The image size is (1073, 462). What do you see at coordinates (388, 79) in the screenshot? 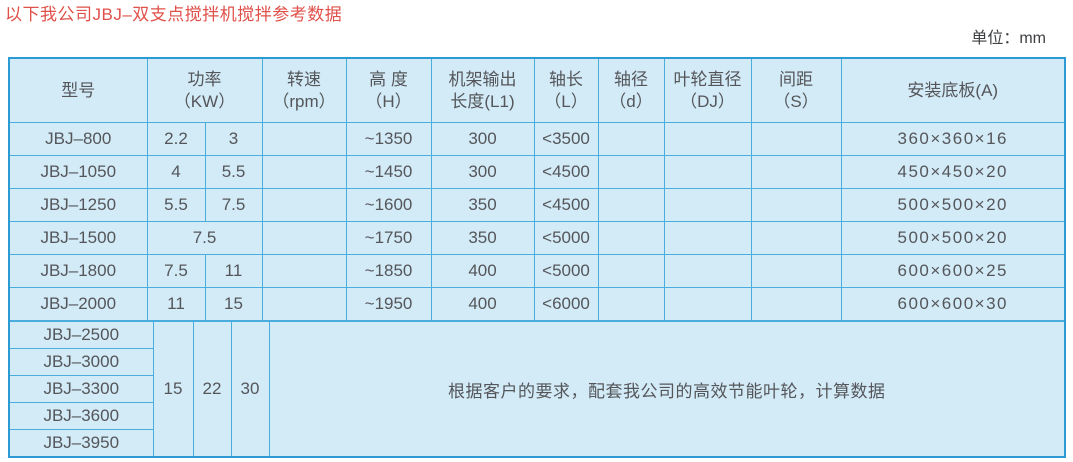
I see `header-line: 高 度` at bounding box center [388, 79].